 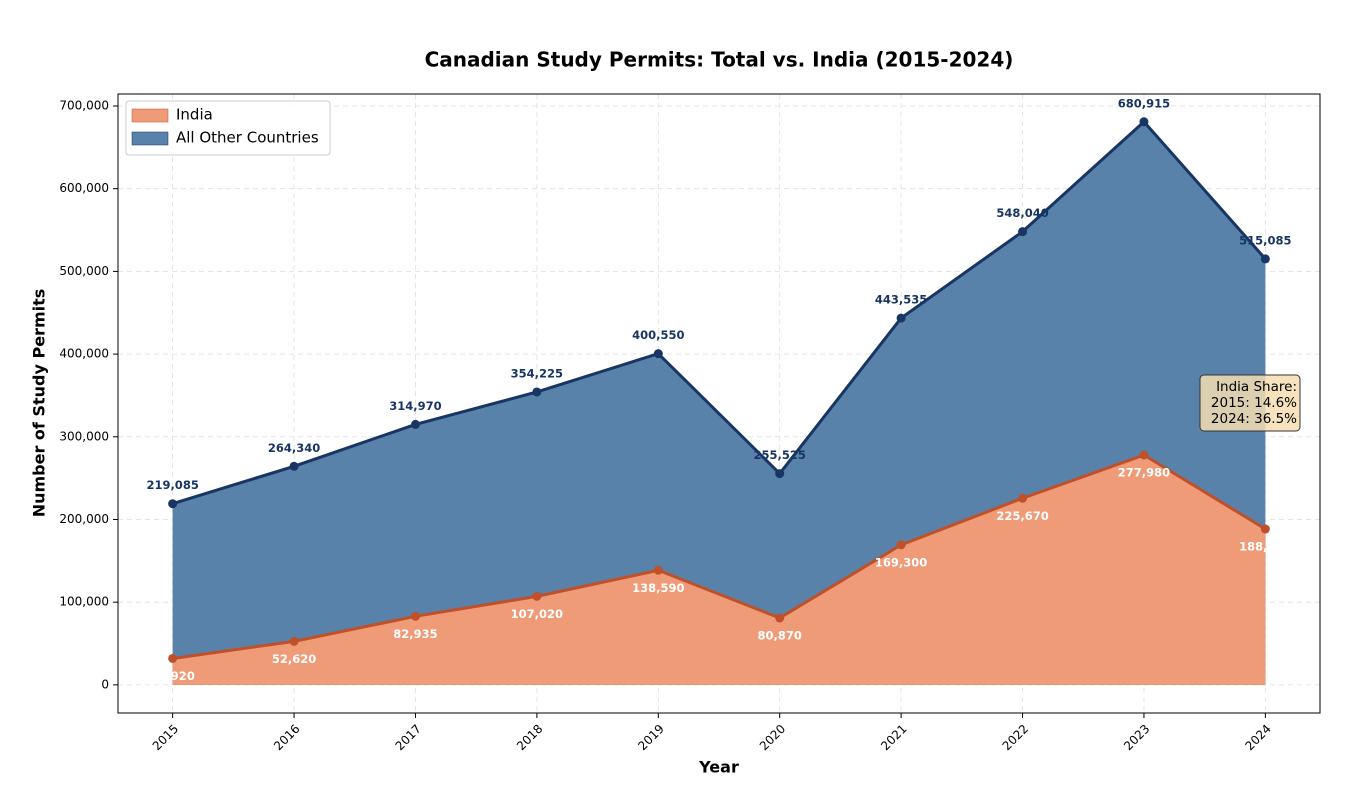 What do you see at coordinates (1015, 737) in the screenshot?
I see `x-tick-label: 2022` at bounding box center [1015, 737].